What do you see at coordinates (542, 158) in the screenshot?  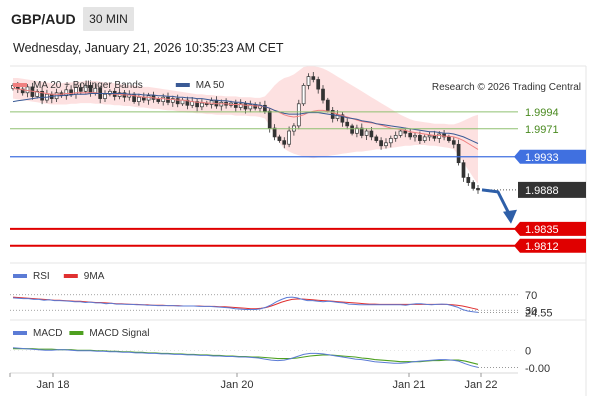 I see `pivot-label: 1.9933` at bounding box center [542, 158].